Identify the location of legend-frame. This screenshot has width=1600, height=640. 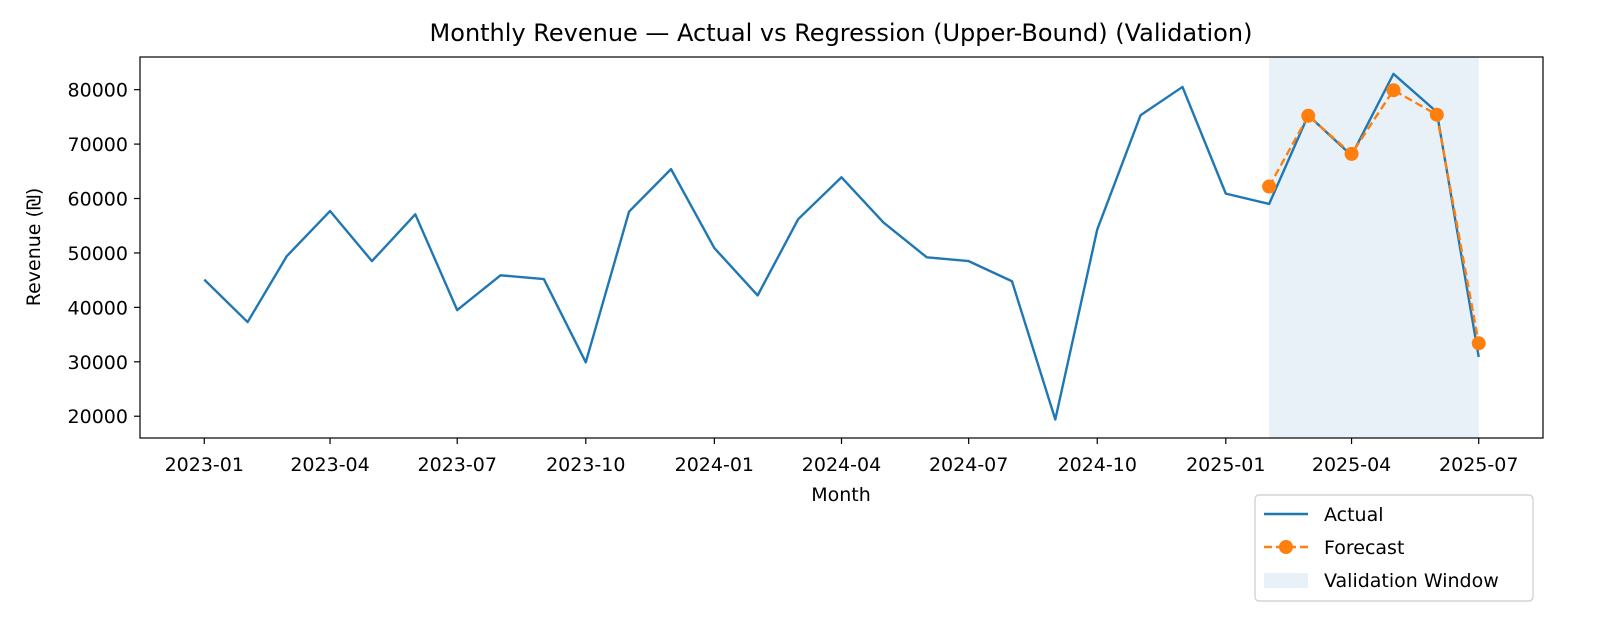
(1394, 548).